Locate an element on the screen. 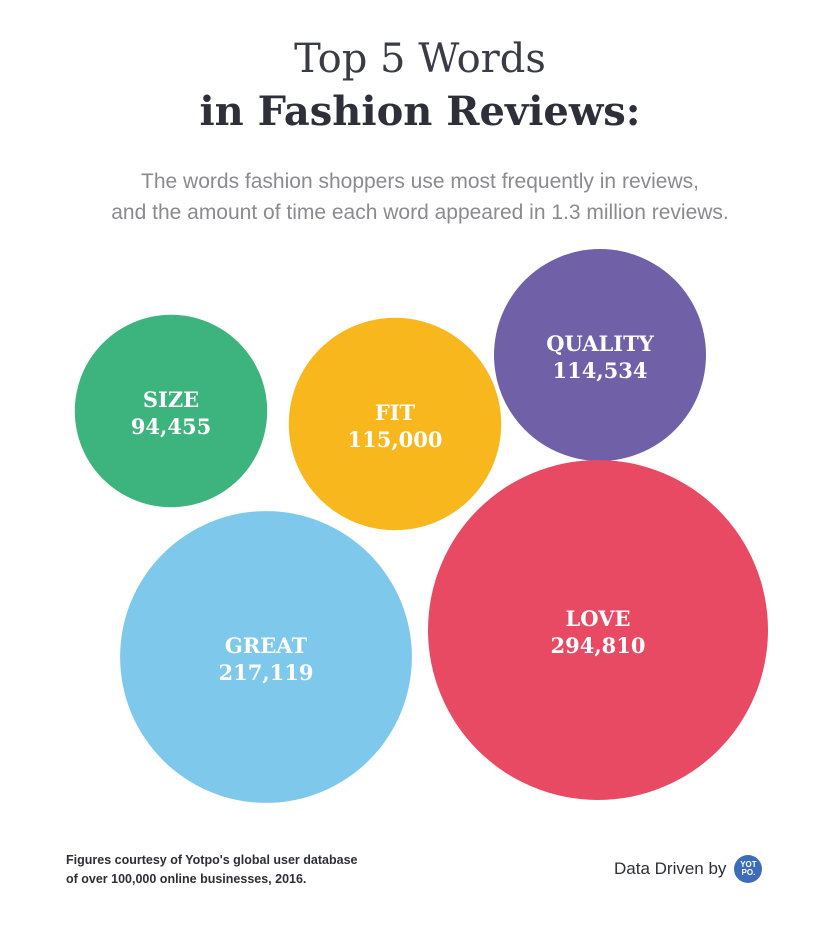 This screenshot has height=931, width=840. bubble-size is located at coordinates (171, 411).